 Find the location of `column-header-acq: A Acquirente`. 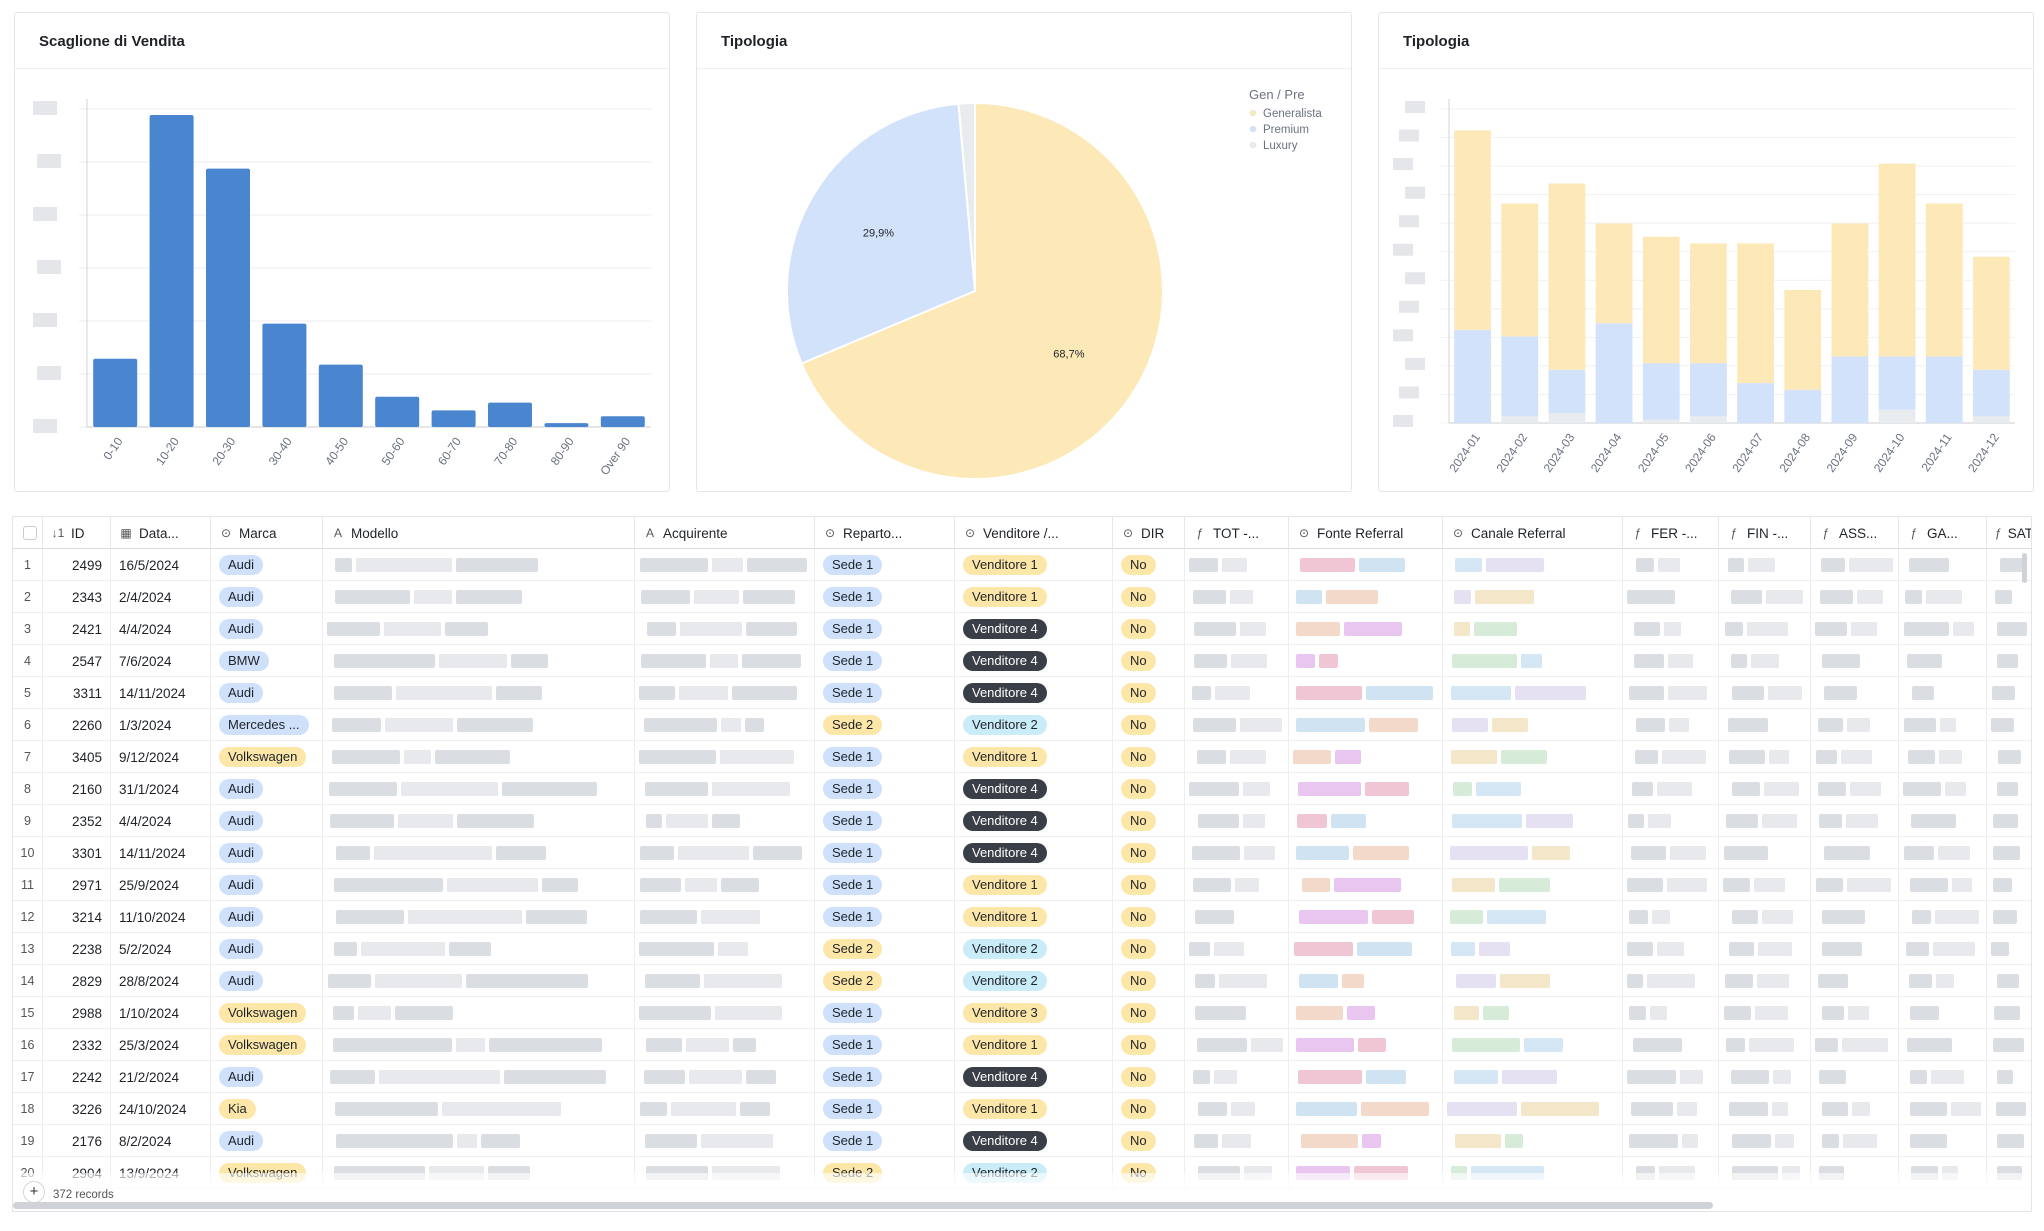

column-header-acq: A Acquirente is located at coordinates (725, 533).